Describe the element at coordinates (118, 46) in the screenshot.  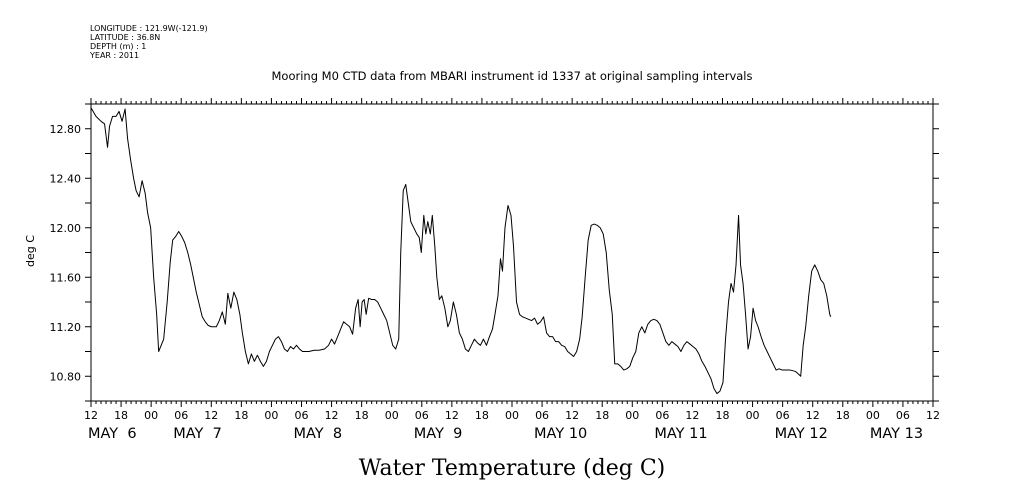
I see `meta-depth: DEPTH (m) : 1` at that location.